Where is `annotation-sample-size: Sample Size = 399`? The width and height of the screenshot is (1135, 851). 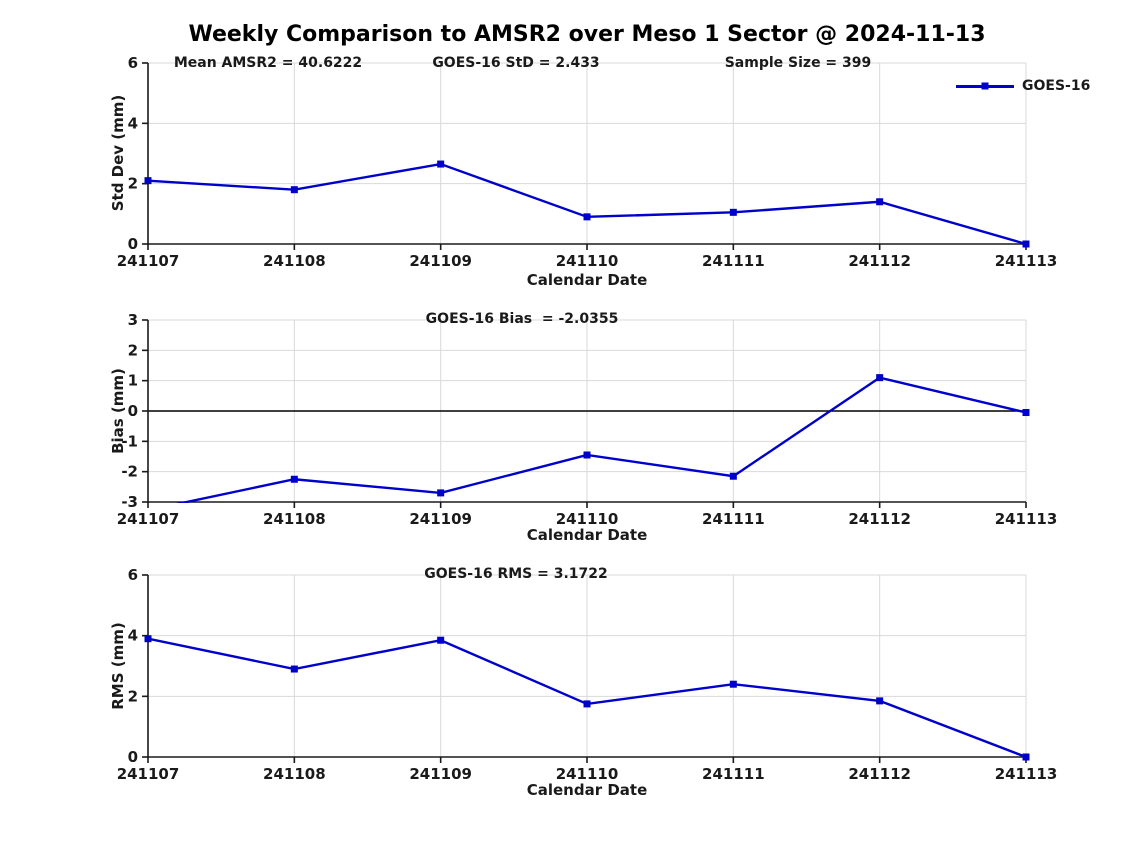 annotation-sample-size: Sample Size = 399 is located at coordinates (798, 63).